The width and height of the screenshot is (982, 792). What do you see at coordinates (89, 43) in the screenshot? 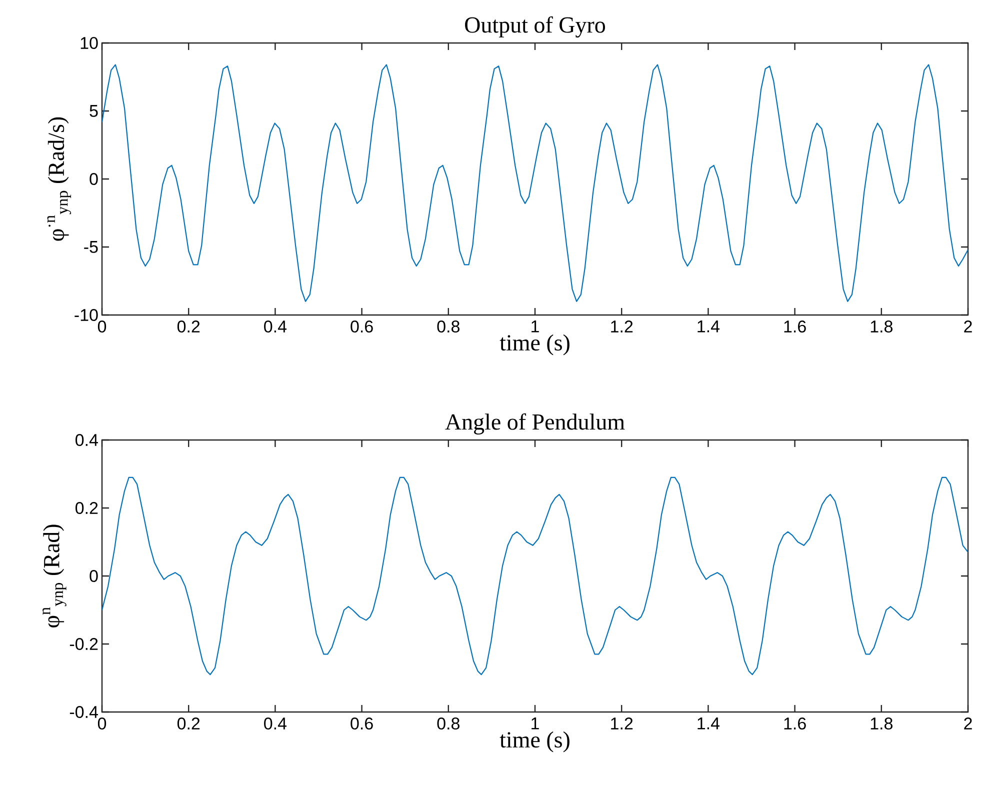
I see `y-tick-label: 10` at bounding box center [89, 43].